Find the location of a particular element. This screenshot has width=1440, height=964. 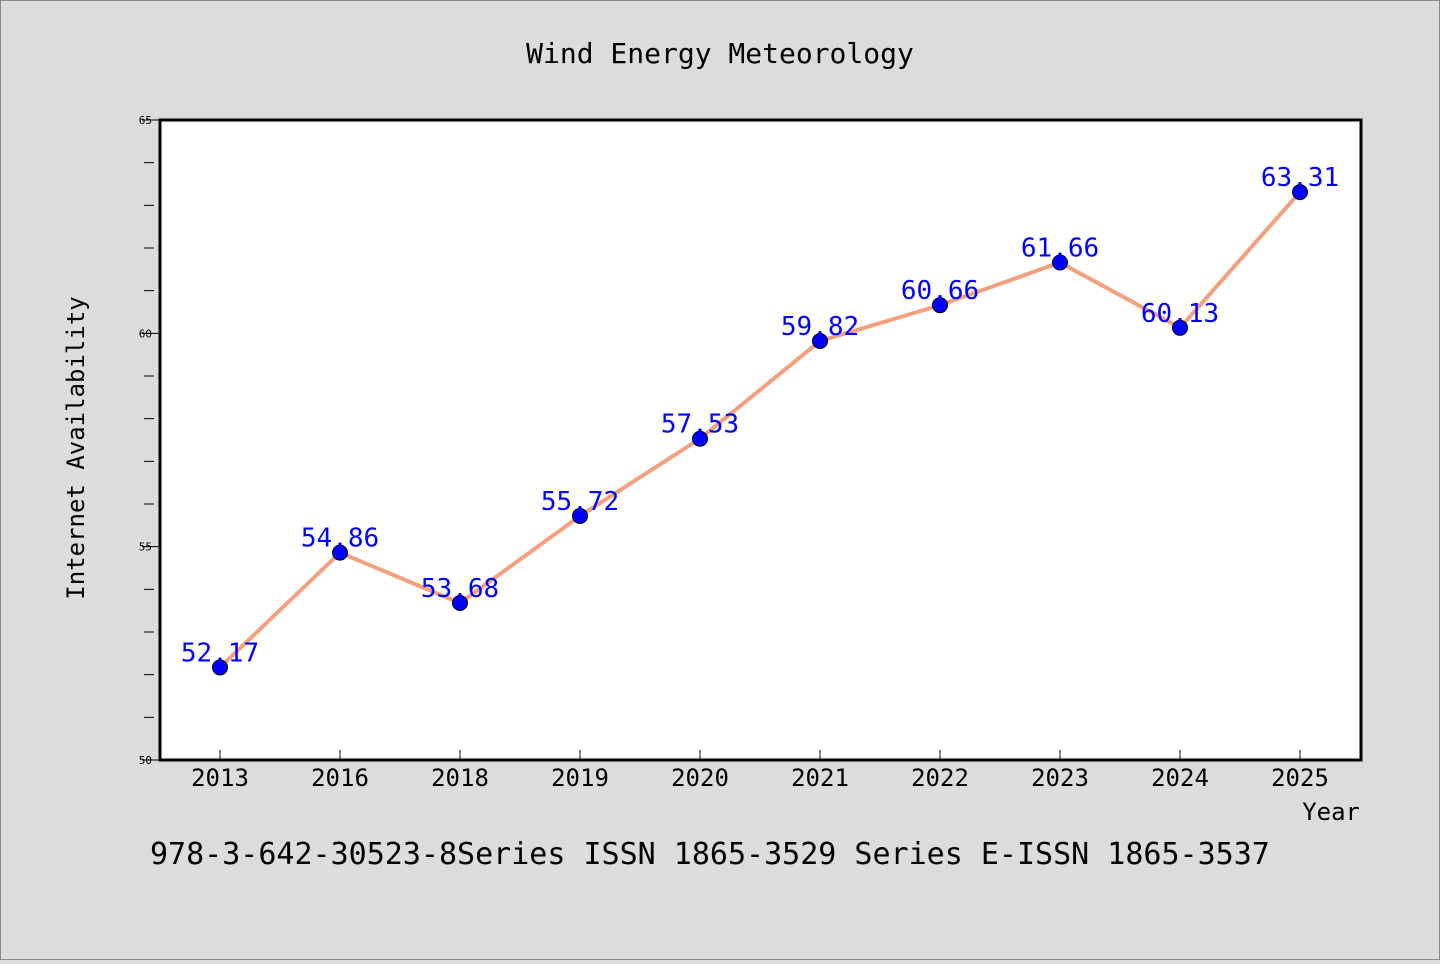

x-tick-label: 2021 is located at coordinates (820, 778).